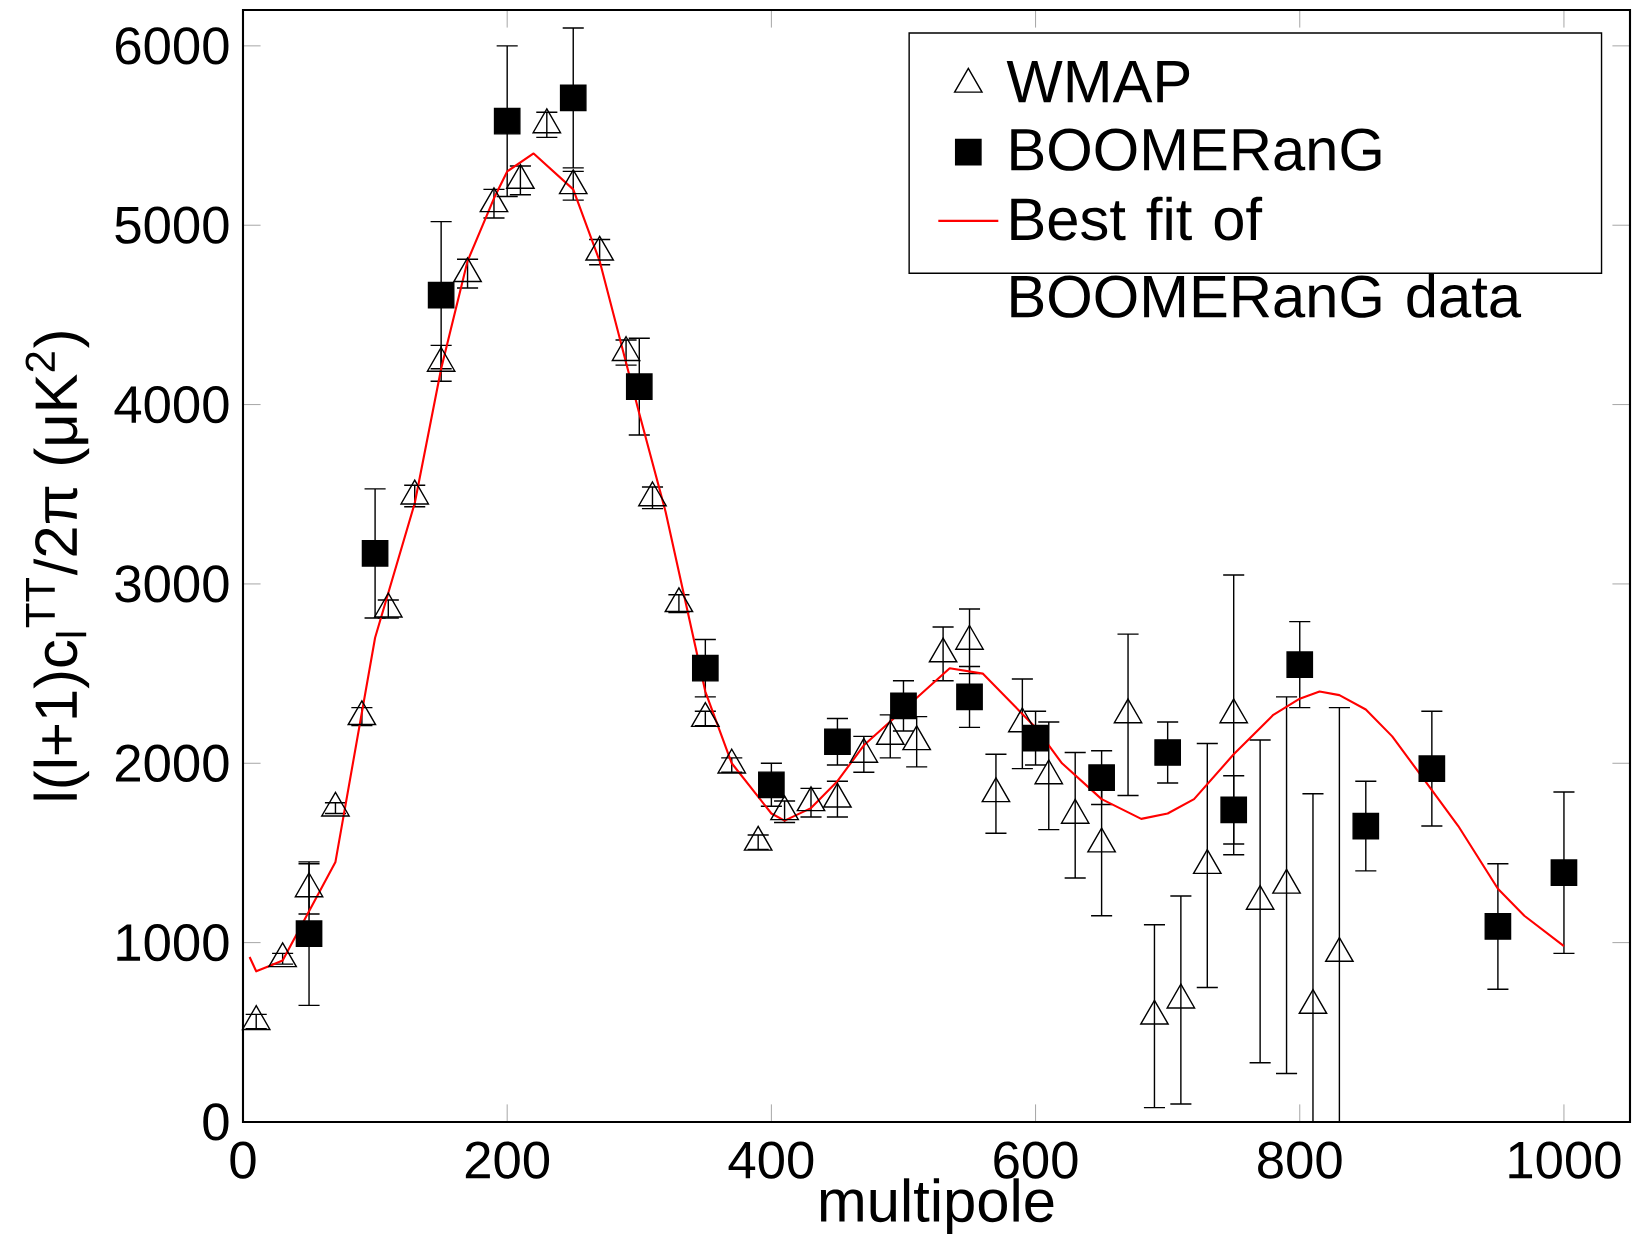 The image size is (1633, 1251). Describe the element at coordinates (173, 942) in the screenshot. I see `y-tick-label: 1000` at that location.